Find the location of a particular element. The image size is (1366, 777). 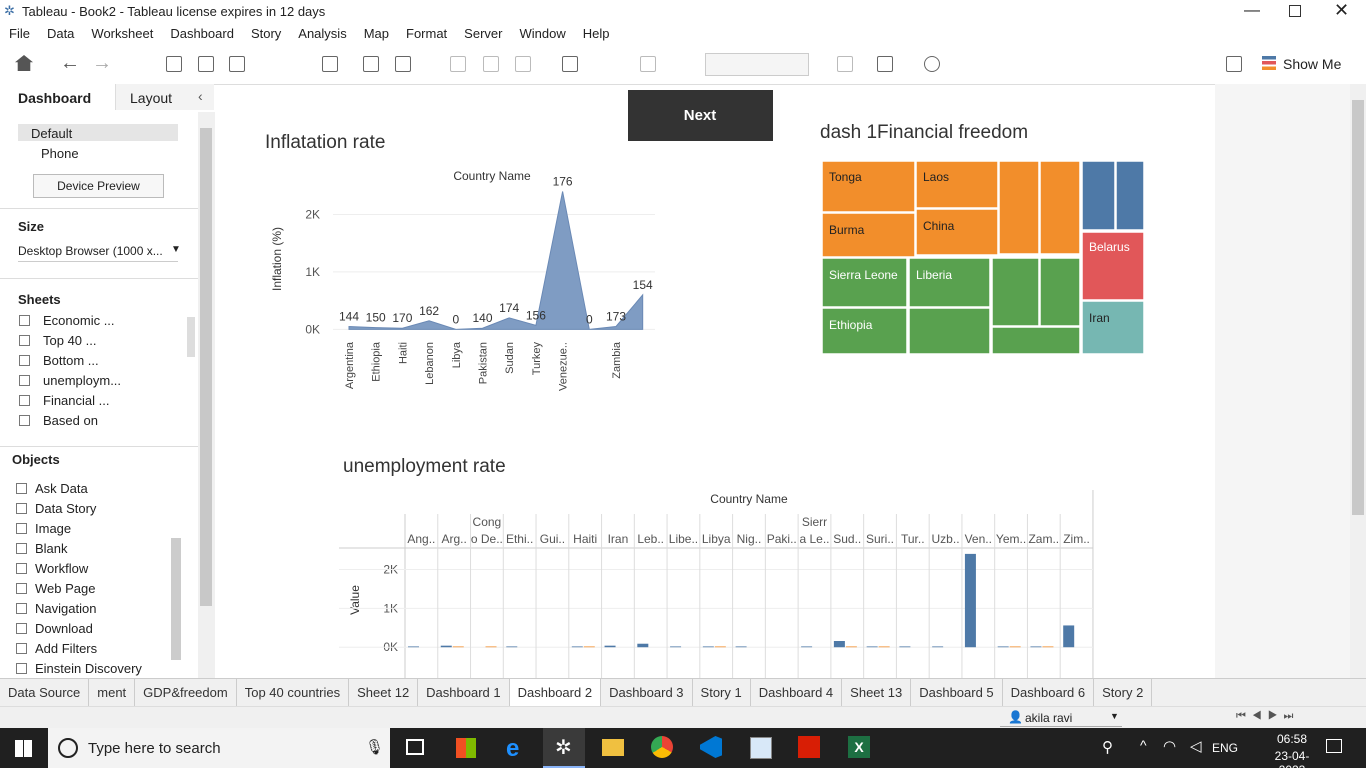

undo: ← is located at coordinates (70, 63).